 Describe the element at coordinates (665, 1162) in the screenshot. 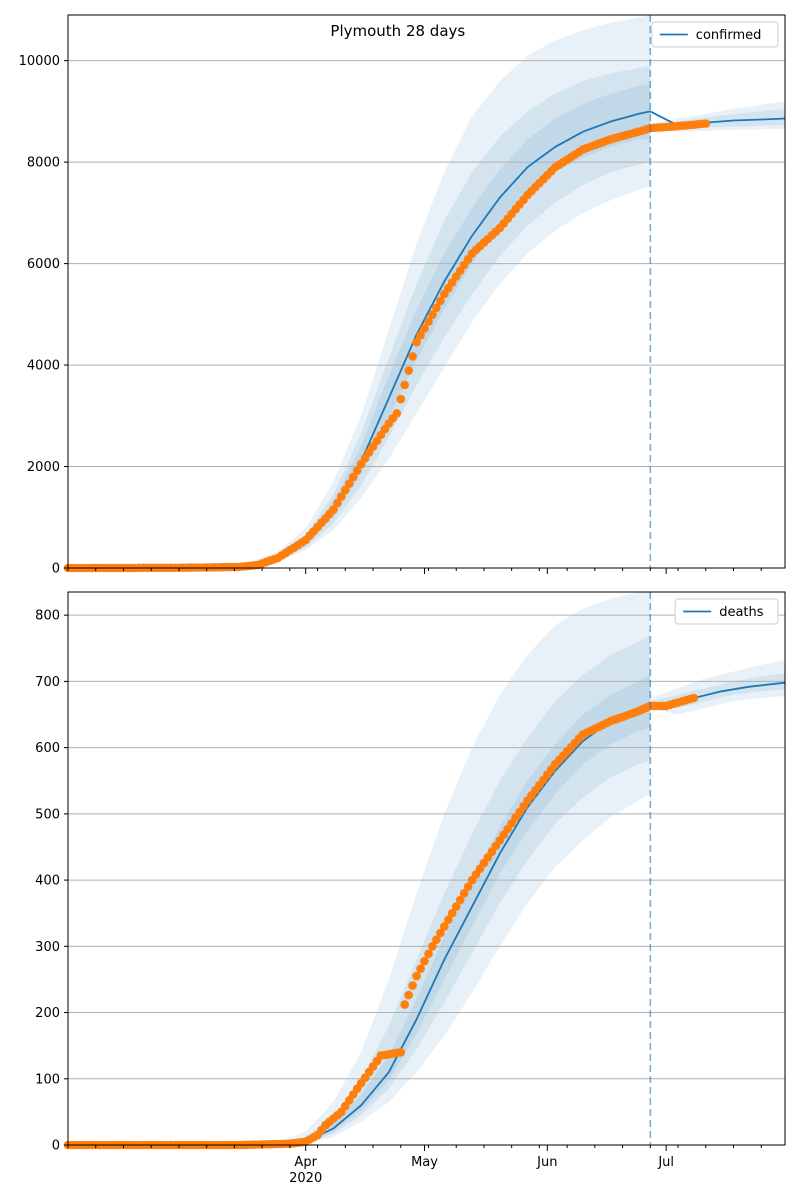

I see `x-tick-label: Jul` at that location.